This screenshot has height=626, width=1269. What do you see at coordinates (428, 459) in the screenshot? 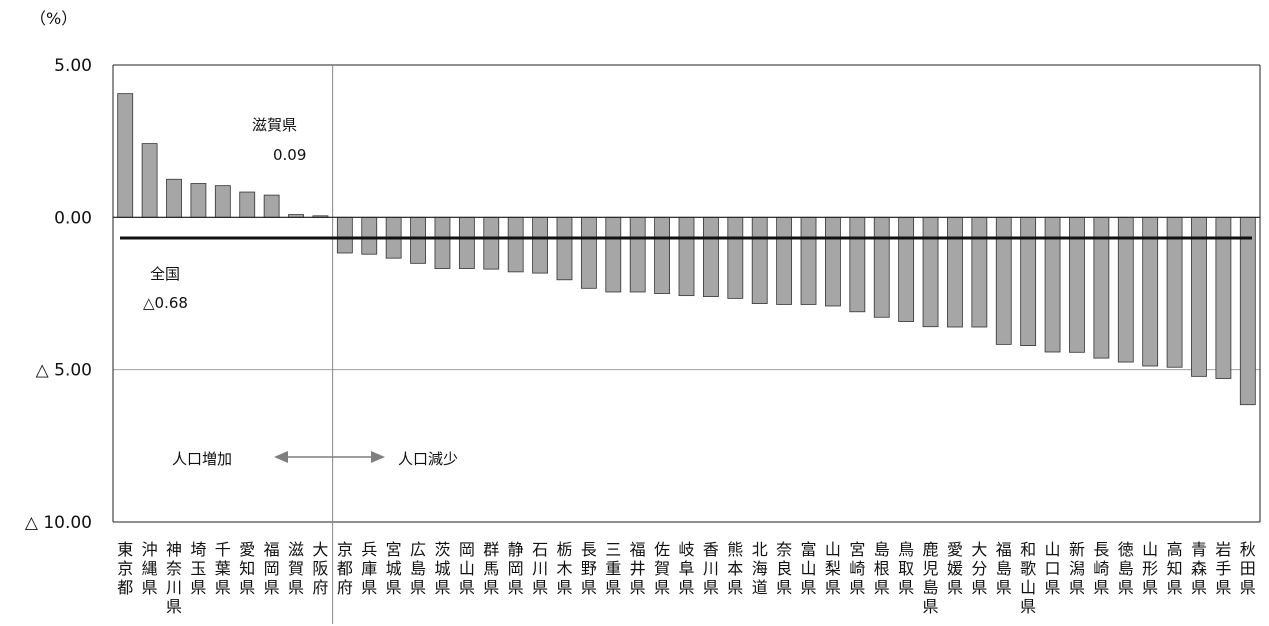
I see `decrease-label: 人口減少` at bounding box center [428, 459].